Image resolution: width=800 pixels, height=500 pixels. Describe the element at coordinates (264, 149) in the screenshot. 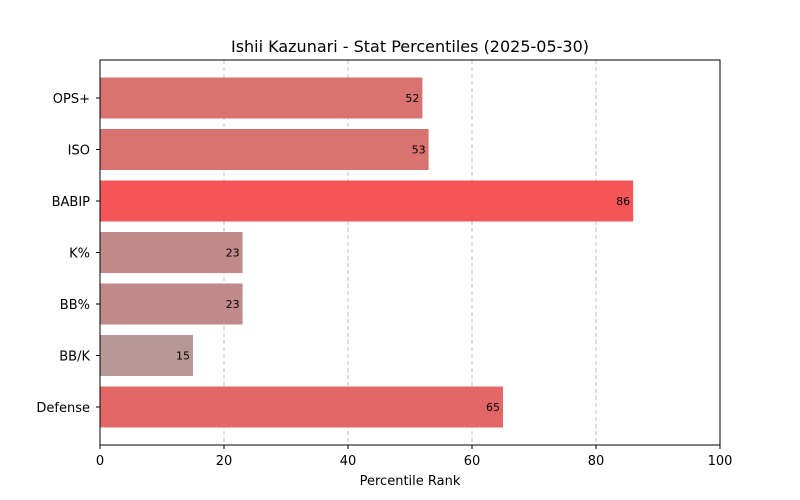

I see `bar-iso` at that location.